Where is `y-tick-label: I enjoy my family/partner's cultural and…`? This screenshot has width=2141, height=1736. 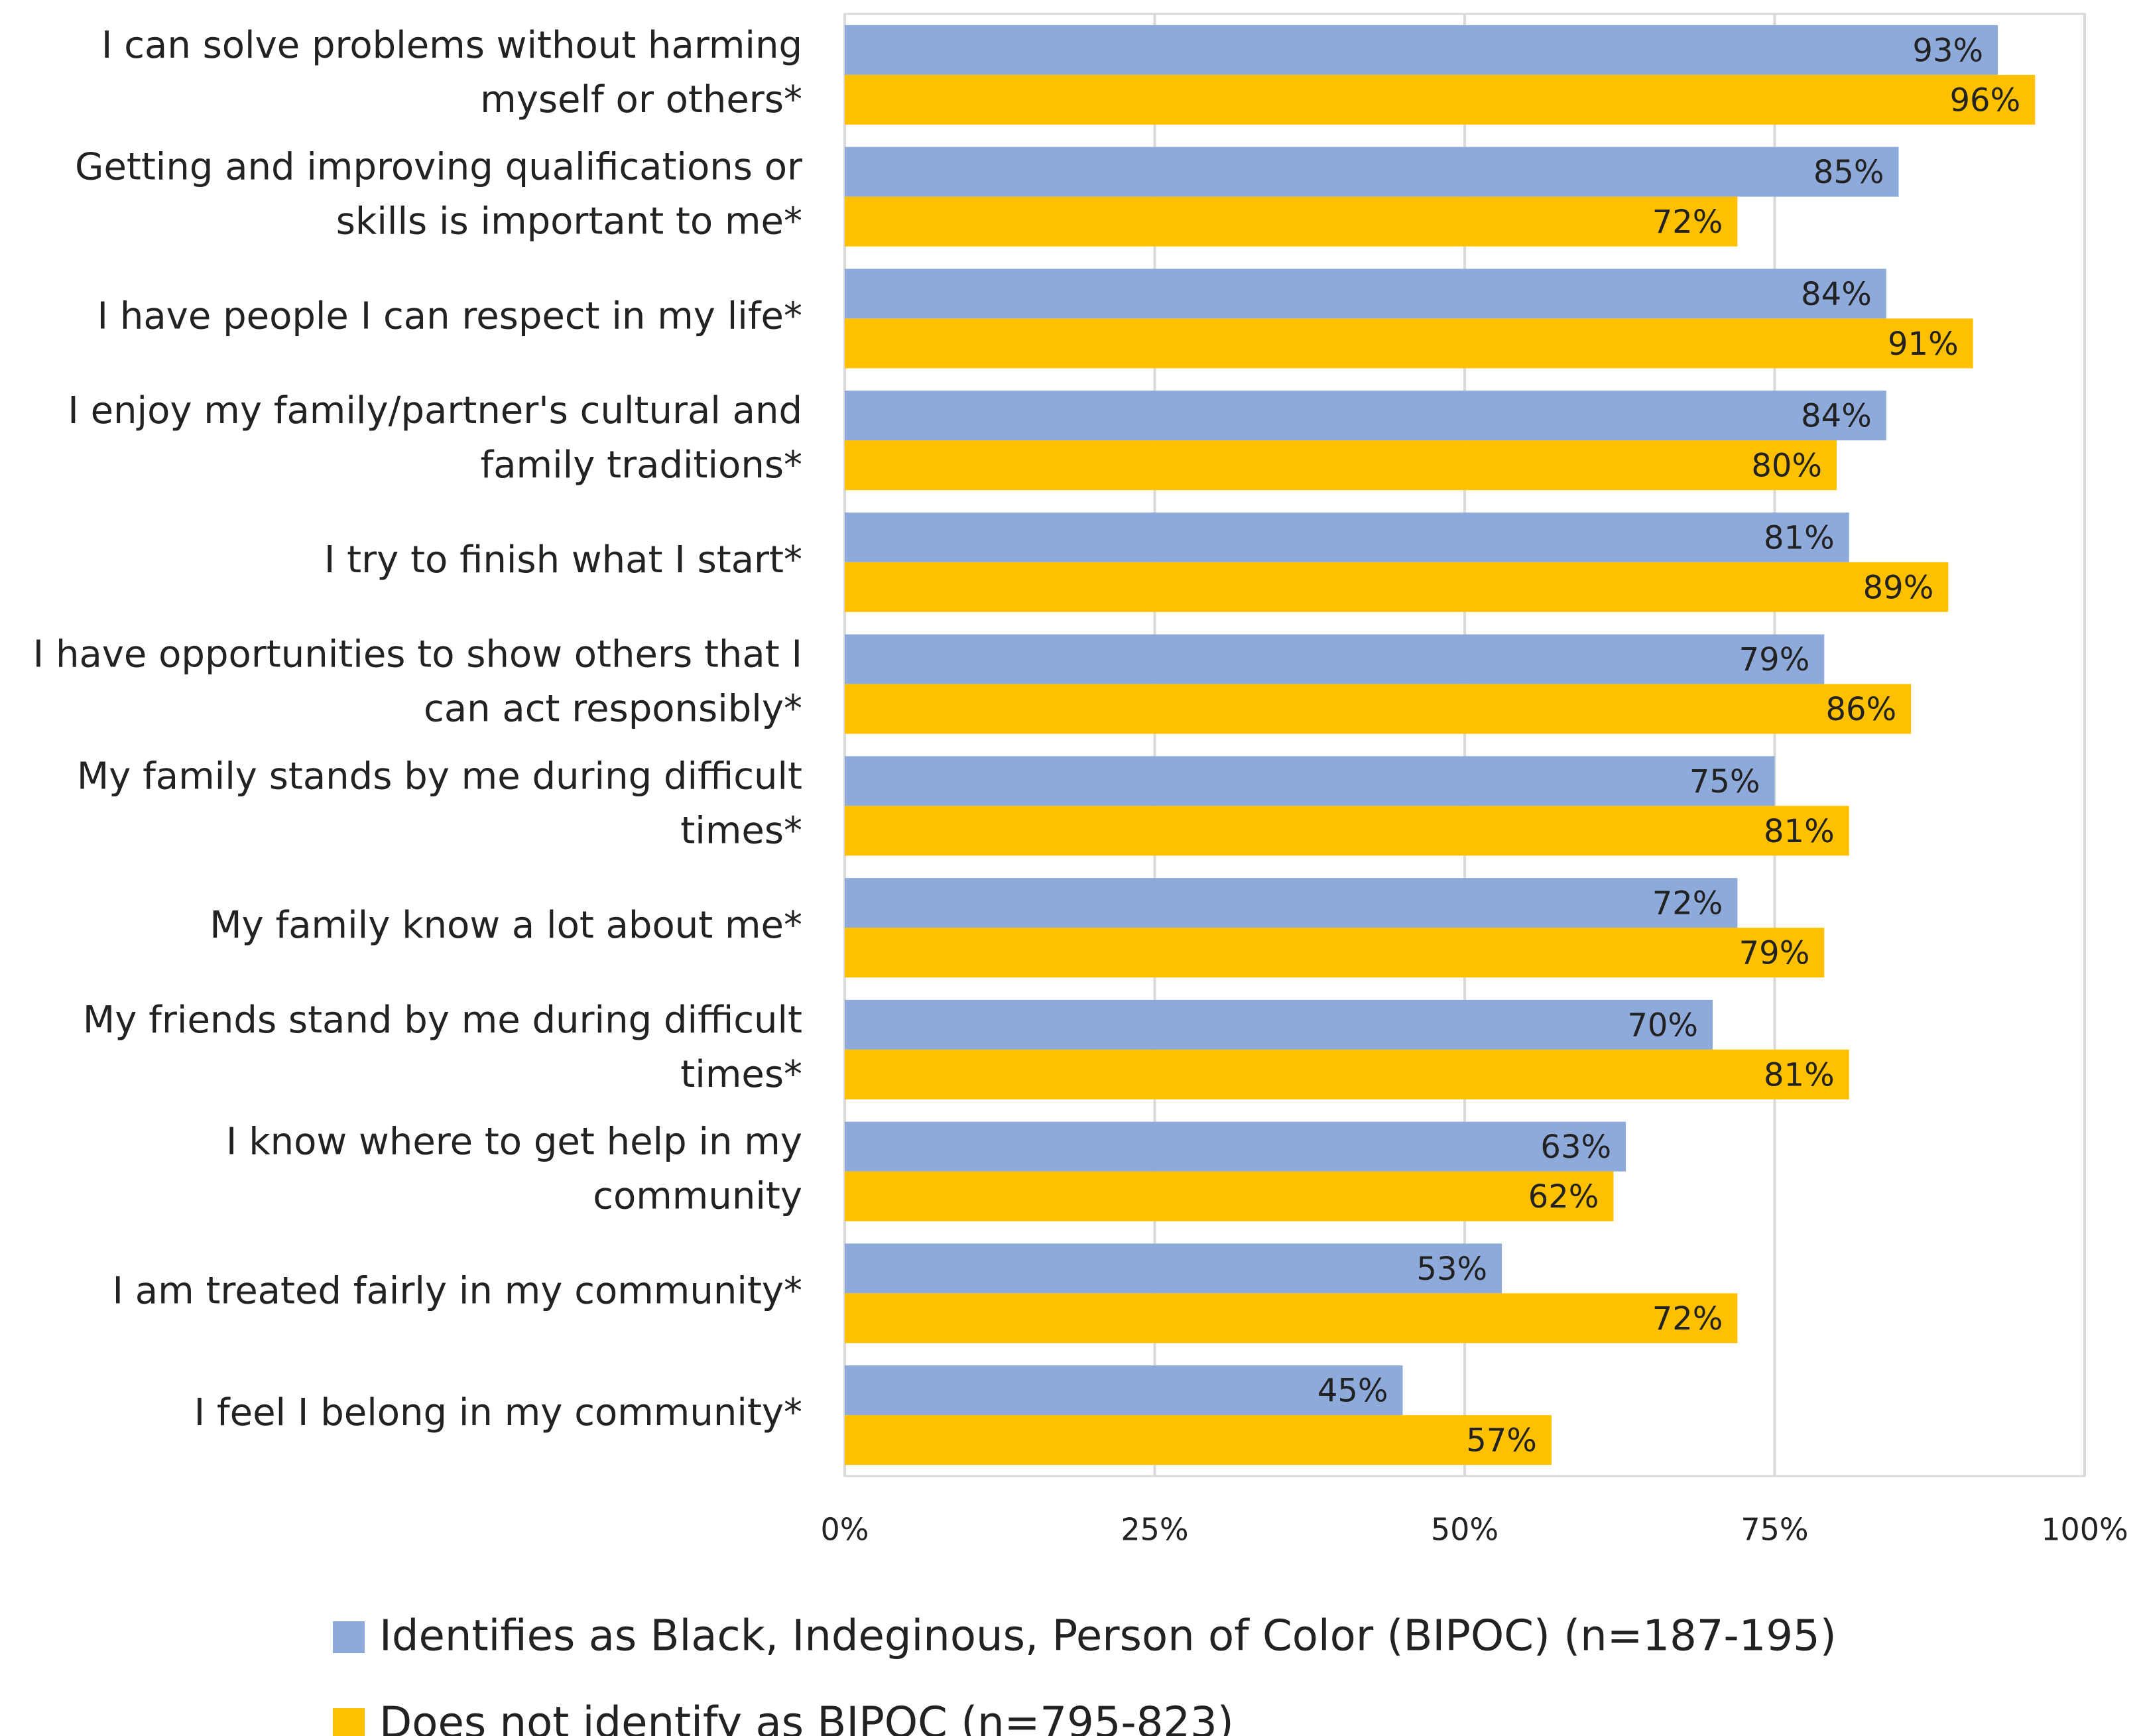
y-tick-label: I enjoy my family/partner's cultural and… is located at coordinates (435, 438).